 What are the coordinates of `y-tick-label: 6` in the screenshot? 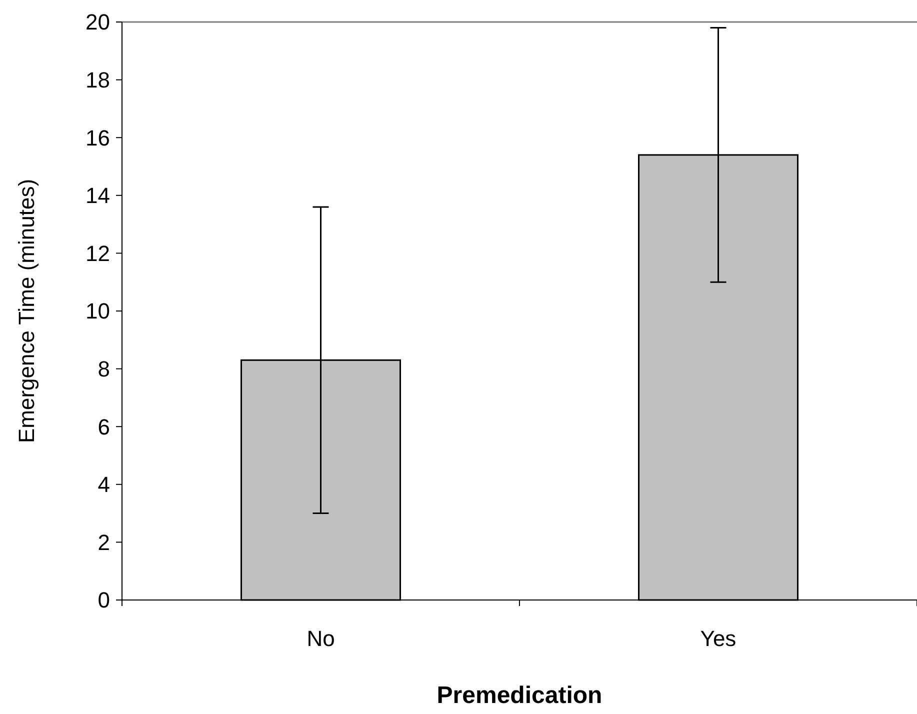 It's located at (104, 427).